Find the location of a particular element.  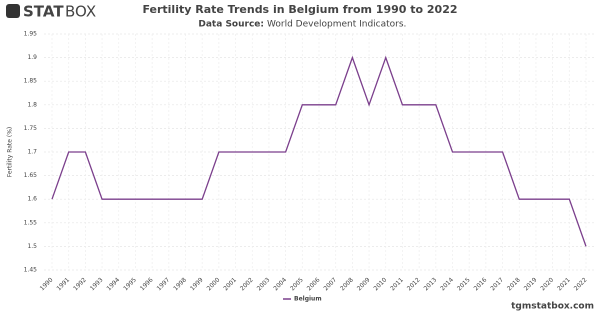

logo: STAT BOX is located at coordinates (51, 12).